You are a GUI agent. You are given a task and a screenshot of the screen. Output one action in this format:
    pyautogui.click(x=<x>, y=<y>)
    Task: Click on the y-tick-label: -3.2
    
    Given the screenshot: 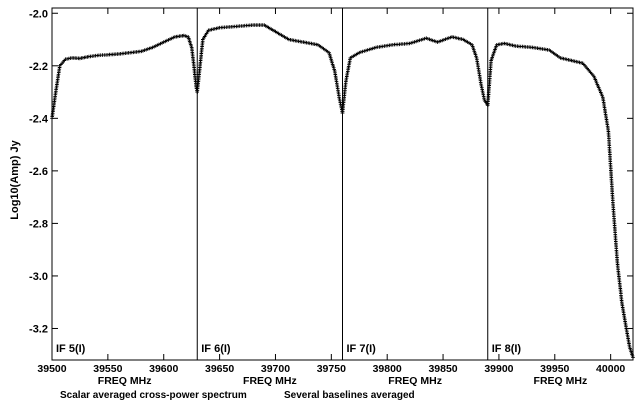 What is the action you would take?
    pyautogui.click(x=38, y=329)
    